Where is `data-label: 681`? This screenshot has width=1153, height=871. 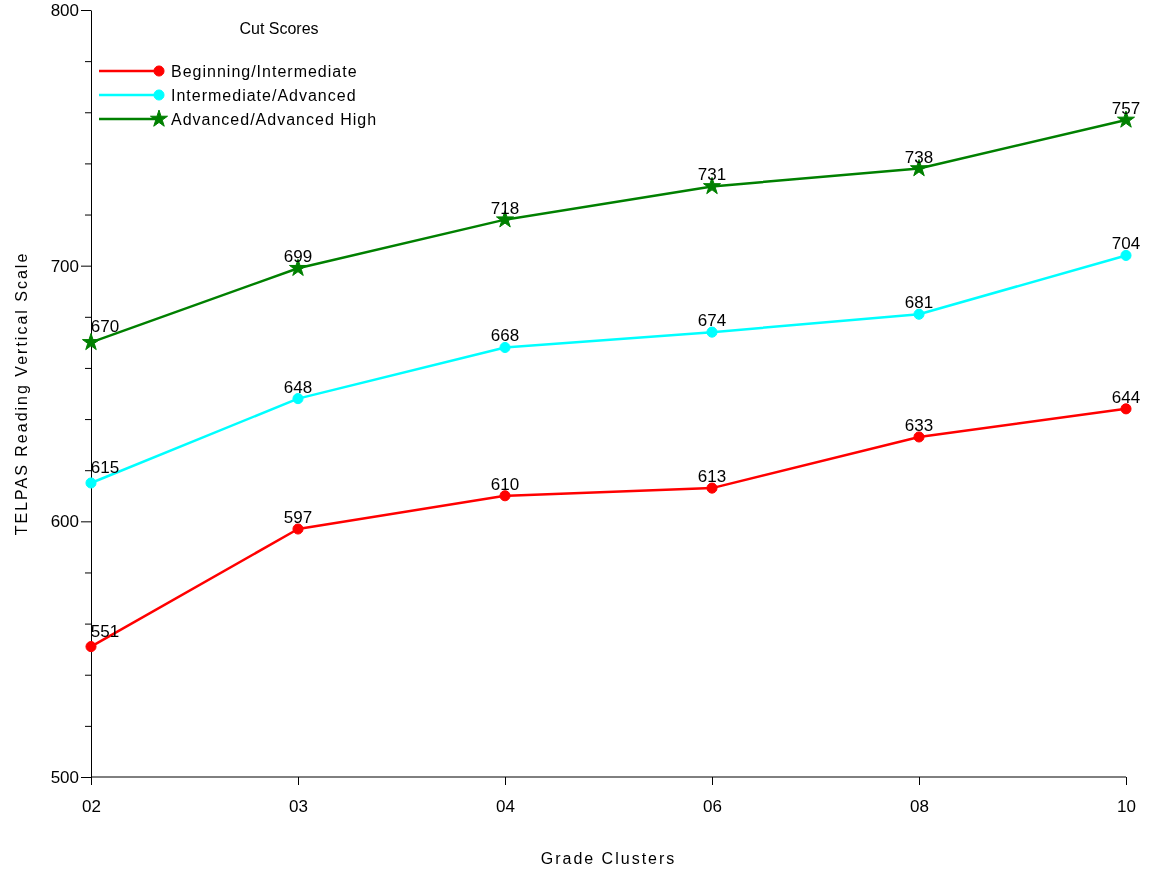
data-label: 681 is located at coordinates (919, 303).